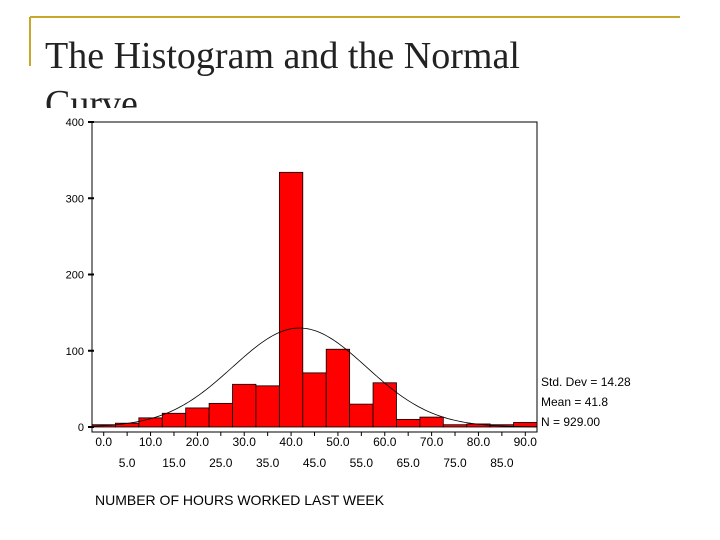  What do you see at coordinates (502, 463) in the screenshot?
I see `x-tick-label: 85.0` at bounding box center [502, 463].